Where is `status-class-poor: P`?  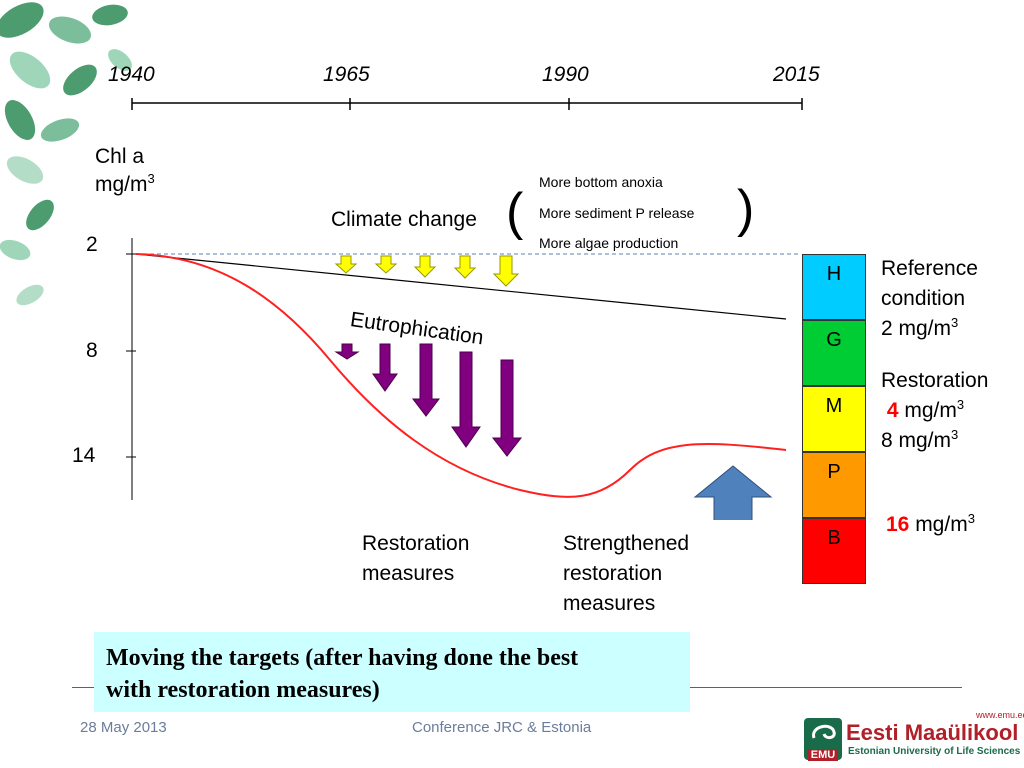
status-class-poor: P is located at coordinates (834, 485).